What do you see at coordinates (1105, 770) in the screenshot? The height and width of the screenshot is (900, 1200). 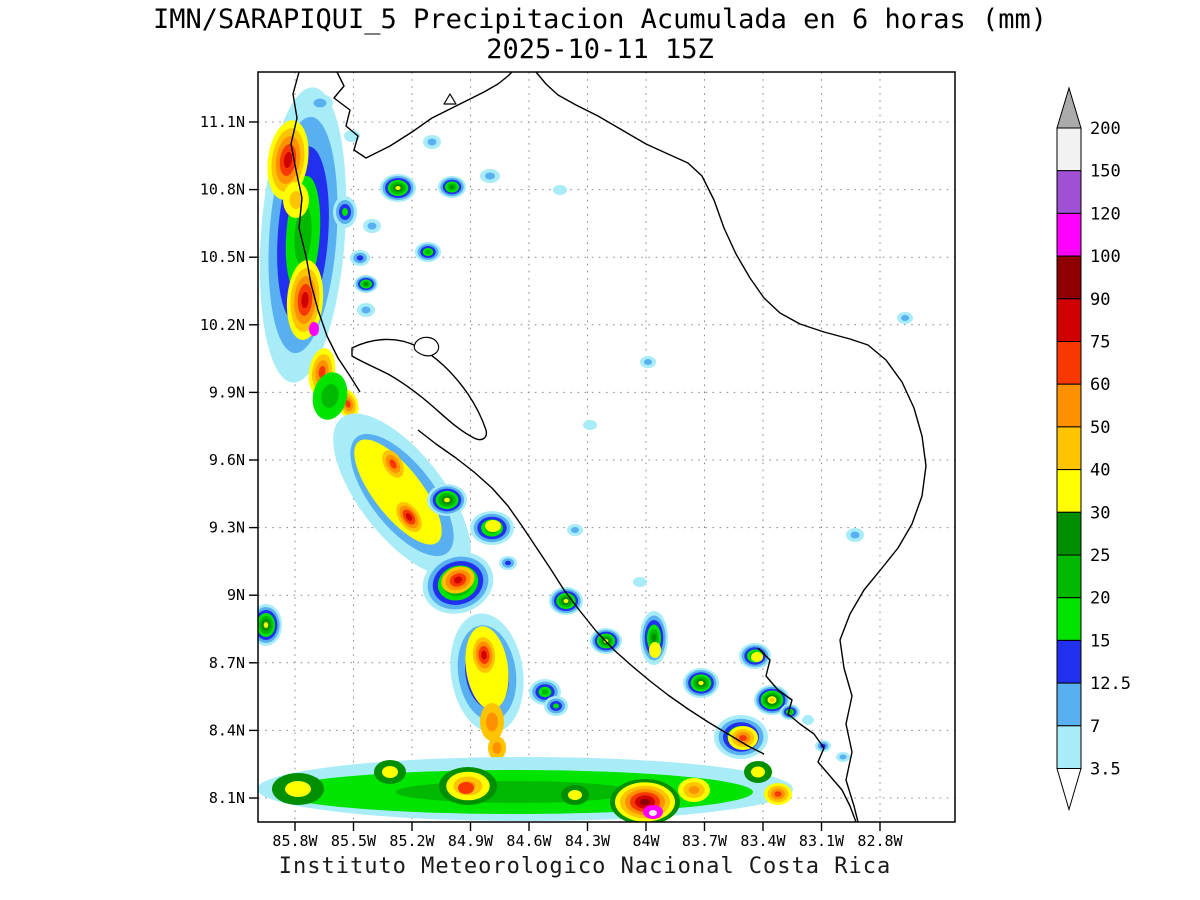 I see `colorbar-label: 3.5` at bounding box center [1105, 770].